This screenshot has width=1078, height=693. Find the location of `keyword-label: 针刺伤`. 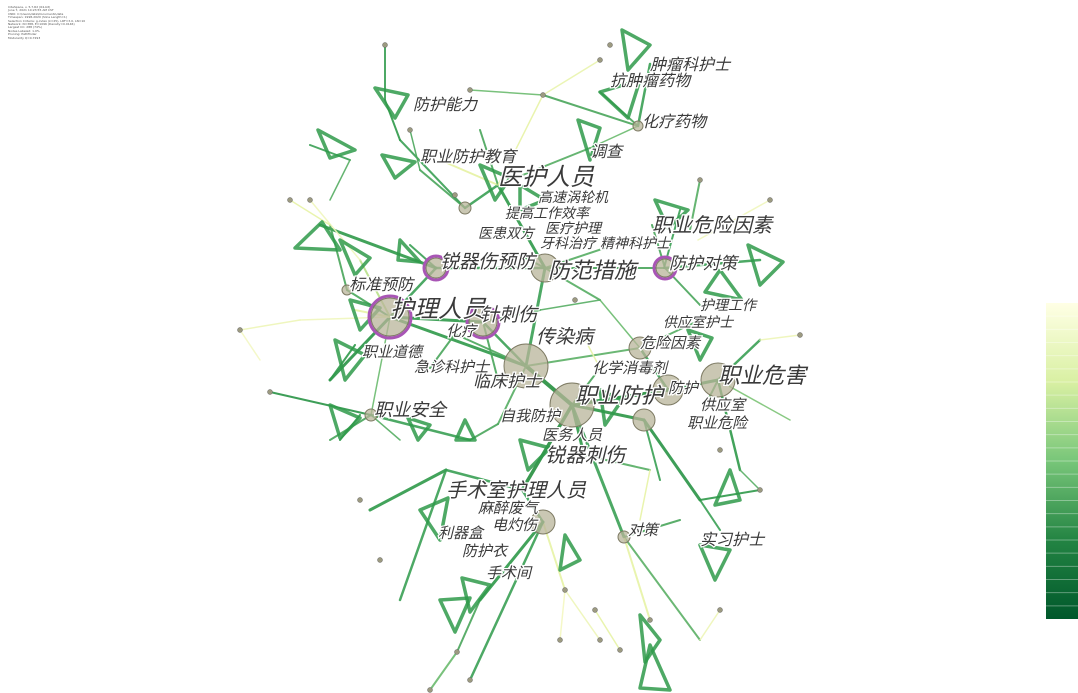

keyword-label: 针刺伤 is located at coordinates (509, 315).